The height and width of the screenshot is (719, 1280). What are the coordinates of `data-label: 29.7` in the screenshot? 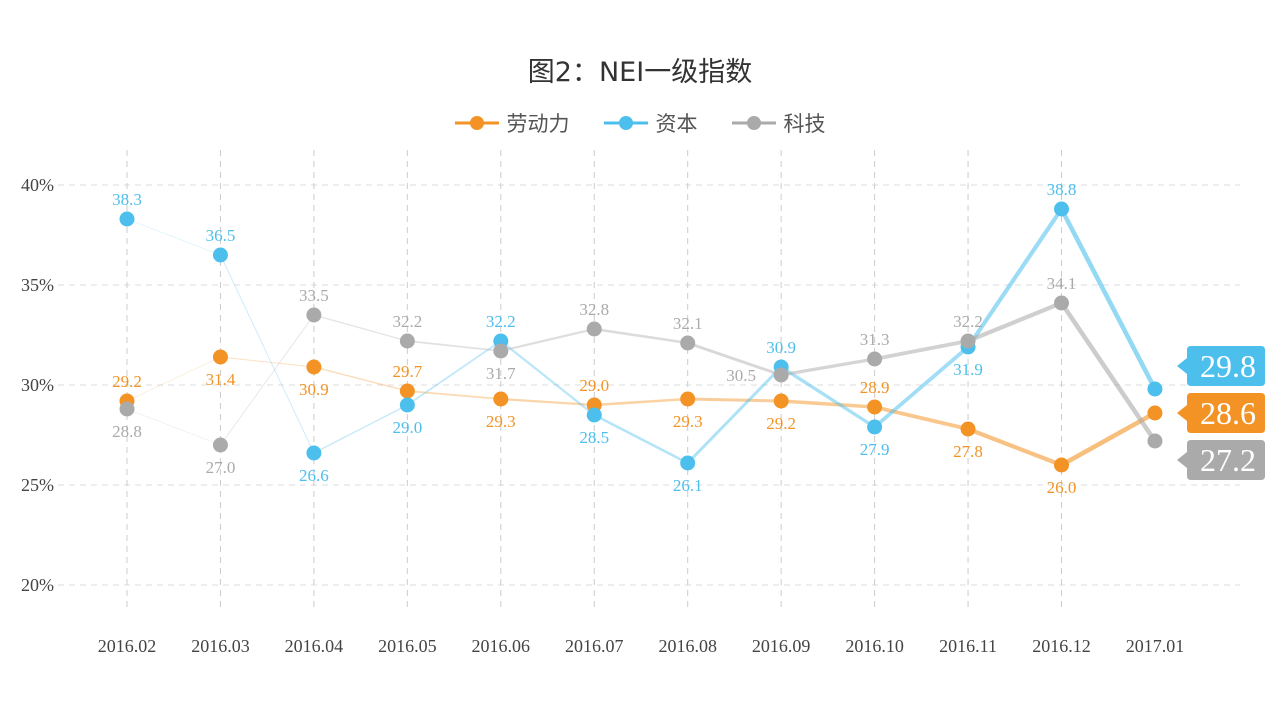 It's located at (407, 371).